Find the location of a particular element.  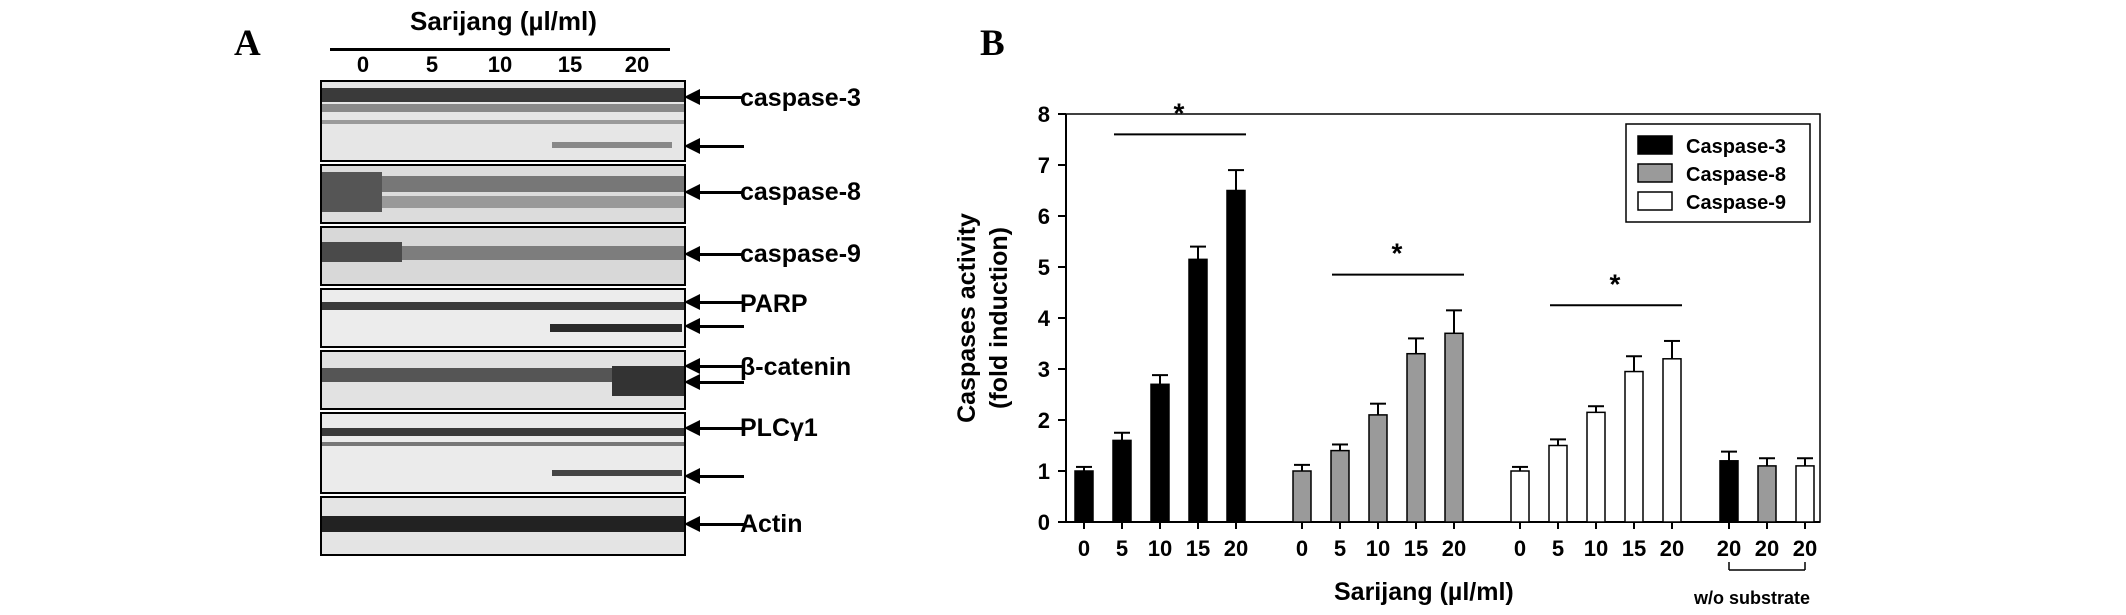

bar-caspase-3-15-label: 15 is located at coordinates (1198, 548).